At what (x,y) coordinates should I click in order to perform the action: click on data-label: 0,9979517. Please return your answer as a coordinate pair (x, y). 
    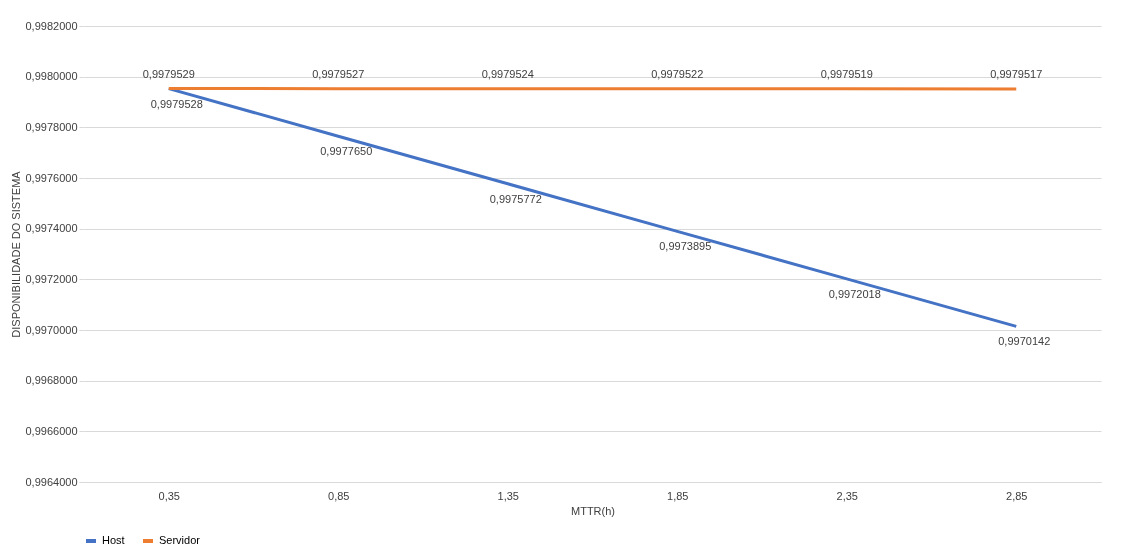
    Looking at the image, I should click on (1016, 73).